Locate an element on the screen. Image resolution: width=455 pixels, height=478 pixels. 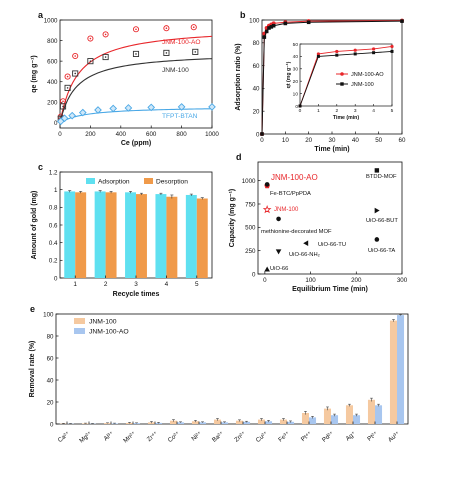
panel-label: d is located at coordinates (239, 157).